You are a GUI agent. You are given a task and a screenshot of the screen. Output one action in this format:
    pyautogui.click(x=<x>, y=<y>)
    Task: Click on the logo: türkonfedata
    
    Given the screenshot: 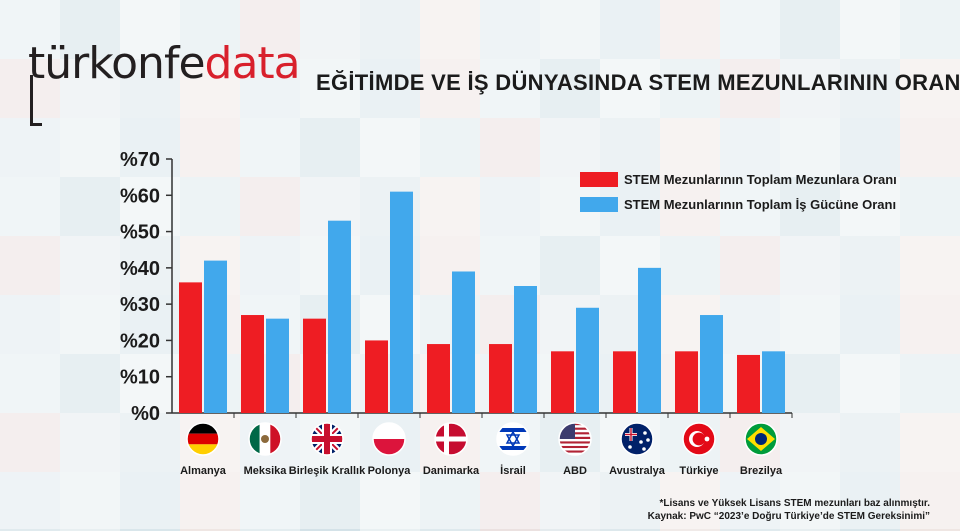 What is the action you would take?
    pyautogui.click(x=164, y=63)
    